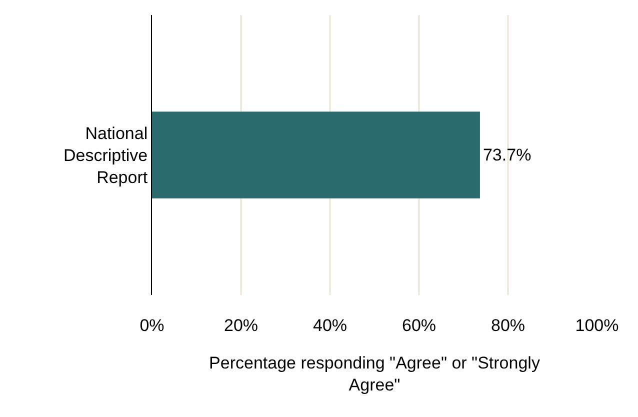  What do you see at coordinates (374, 373) in the screenshot?
I see `x-axis-title: Percentage responding "Agree" or "Strongly Agree"` at bounding box center [374, 373].